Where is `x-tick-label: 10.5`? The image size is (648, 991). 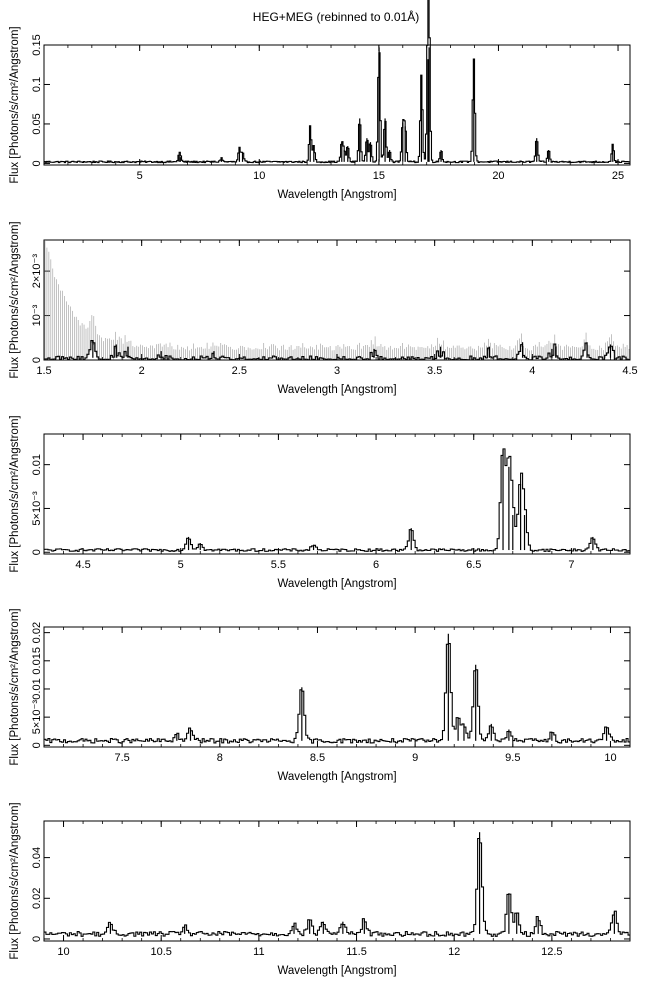 x-tick-label: 10.5 is located at coordinates (160, 952).